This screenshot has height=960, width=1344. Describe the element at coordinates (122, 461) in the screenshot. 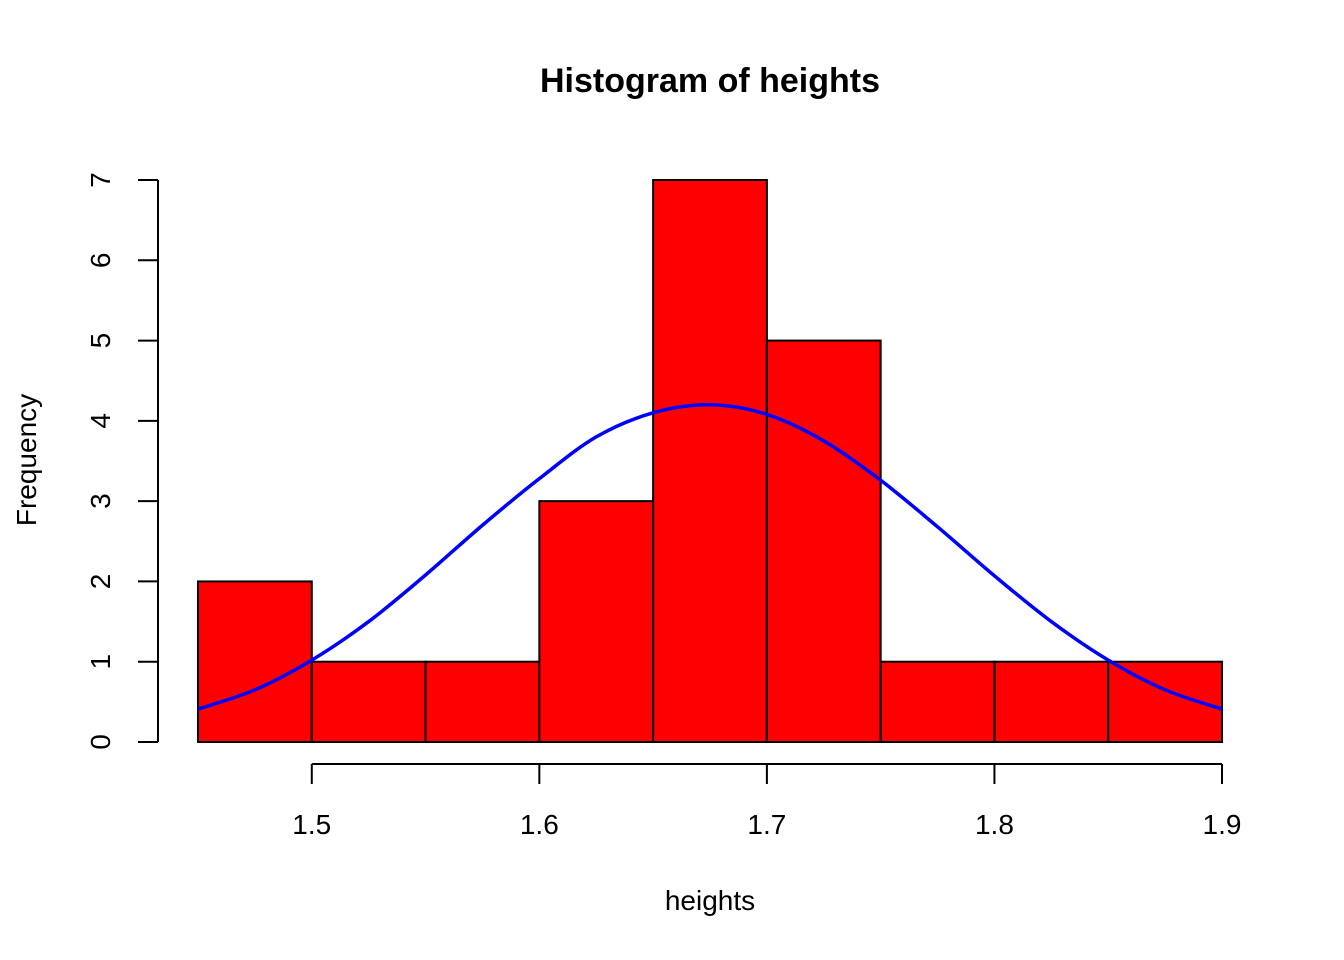

I see `y-axis: 0 1 2 3 4 5 6 7` at that location.